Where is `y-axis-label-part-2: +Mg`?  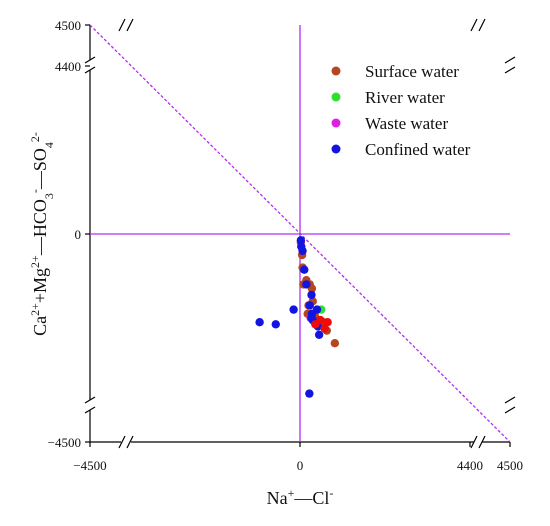 y-axis-label-part-2: +Mg is located at coordinates (40, 285).